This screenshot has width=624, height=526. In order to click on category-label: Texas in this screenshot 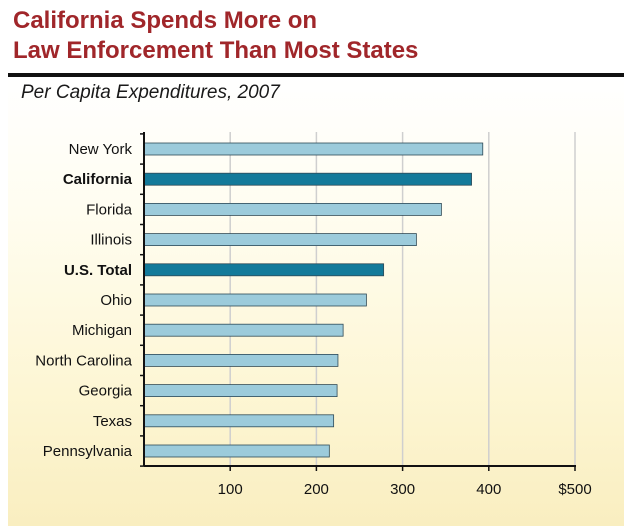, I will do `click(112, 421)`.